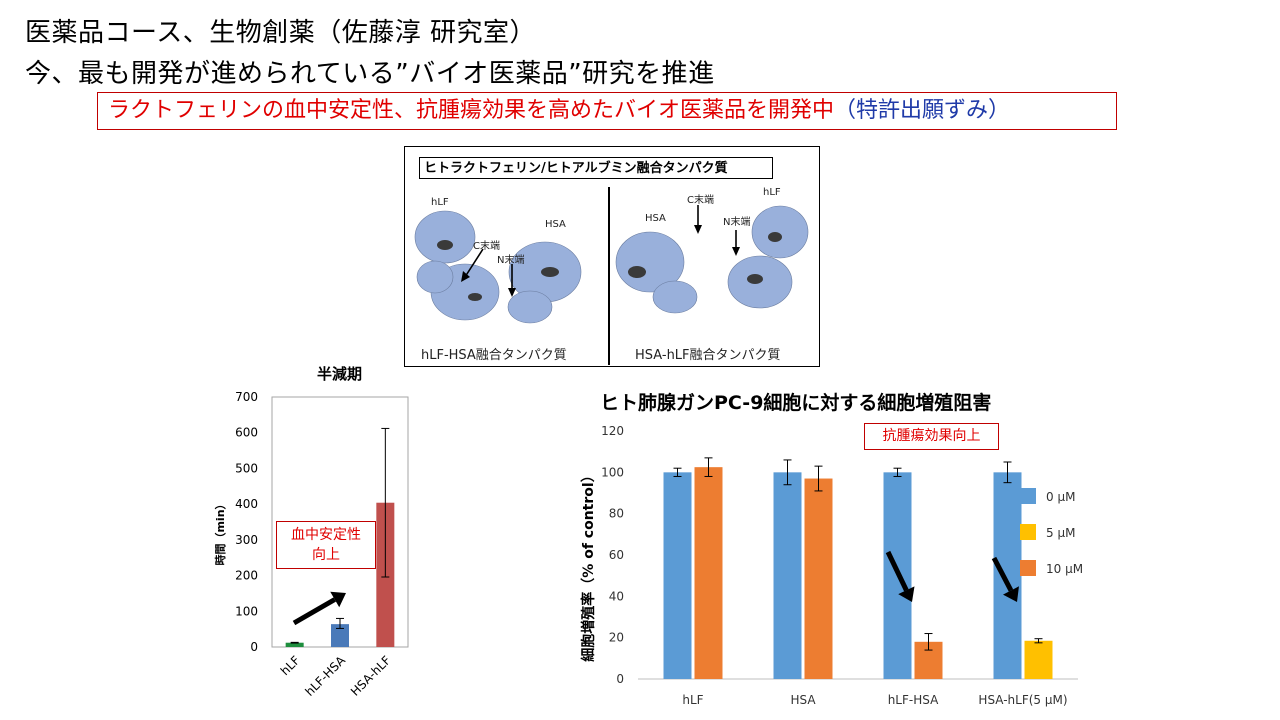 The image size is (1280, 720). What do you see at coordinates (220, 531) in the screenshot?
I see `y-axis-label: 時間（min）` at bounding box center [220, 531].